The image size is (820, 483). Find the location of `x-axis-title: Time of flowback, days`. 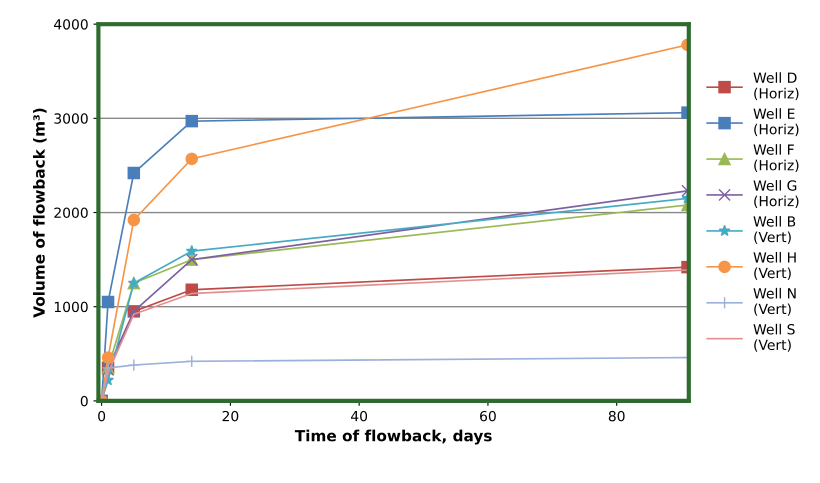

x-axis-title: Time of flowback, days is located at coordinates (393, 437).